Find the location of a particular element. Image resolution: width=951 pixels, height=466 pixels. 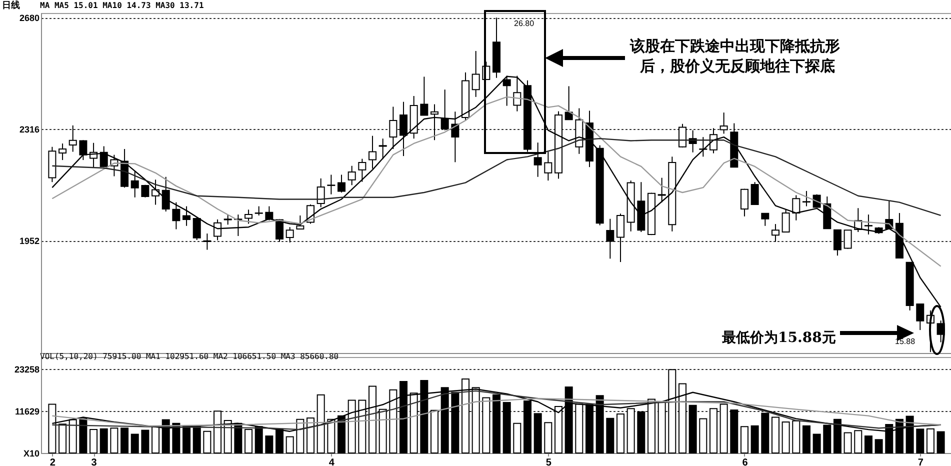

text: MA MA5 15.01 MA10 14.73 MA30 13.71 is located at coordinates (122, 5).